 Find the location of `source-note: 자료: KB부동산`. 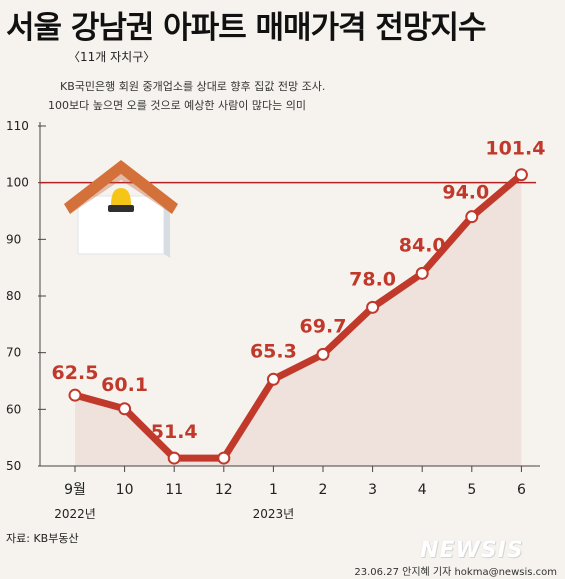

source-note: 자료: KB부동산 is located at coordinates (42, 538).